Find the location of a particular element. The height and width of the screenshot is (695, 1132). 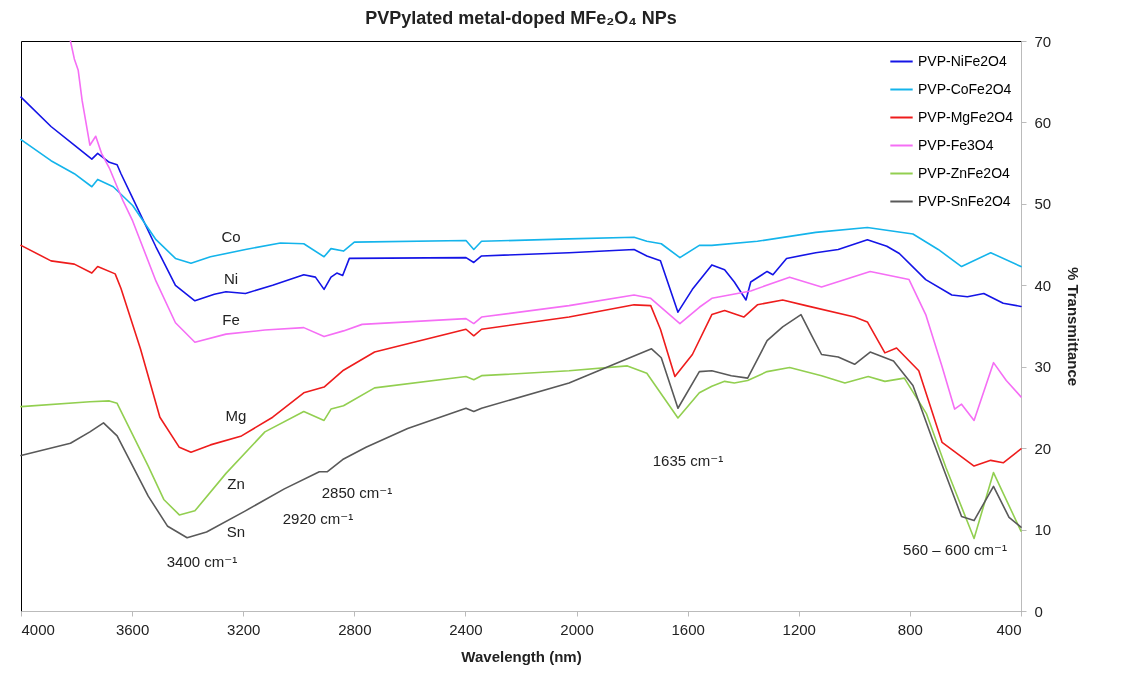

y-tick-label: 0 is located at coordinates (1038, 611).